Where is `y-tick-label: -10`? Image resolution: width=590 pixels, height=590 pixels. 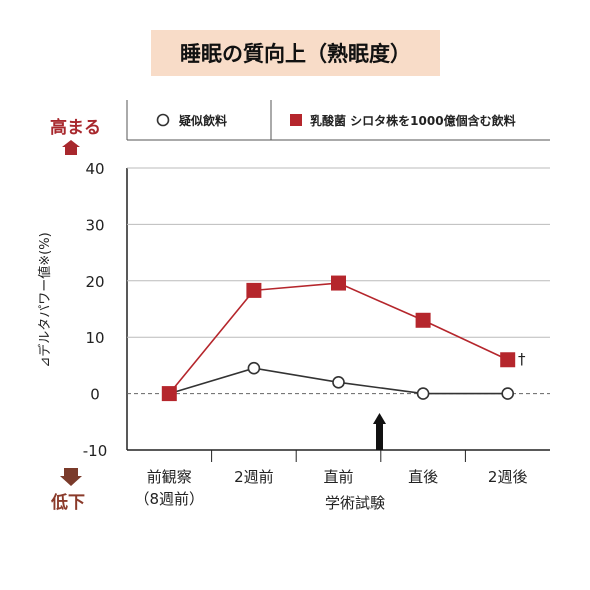 y-tick-label: -10 is located at coordinates (95, 451).